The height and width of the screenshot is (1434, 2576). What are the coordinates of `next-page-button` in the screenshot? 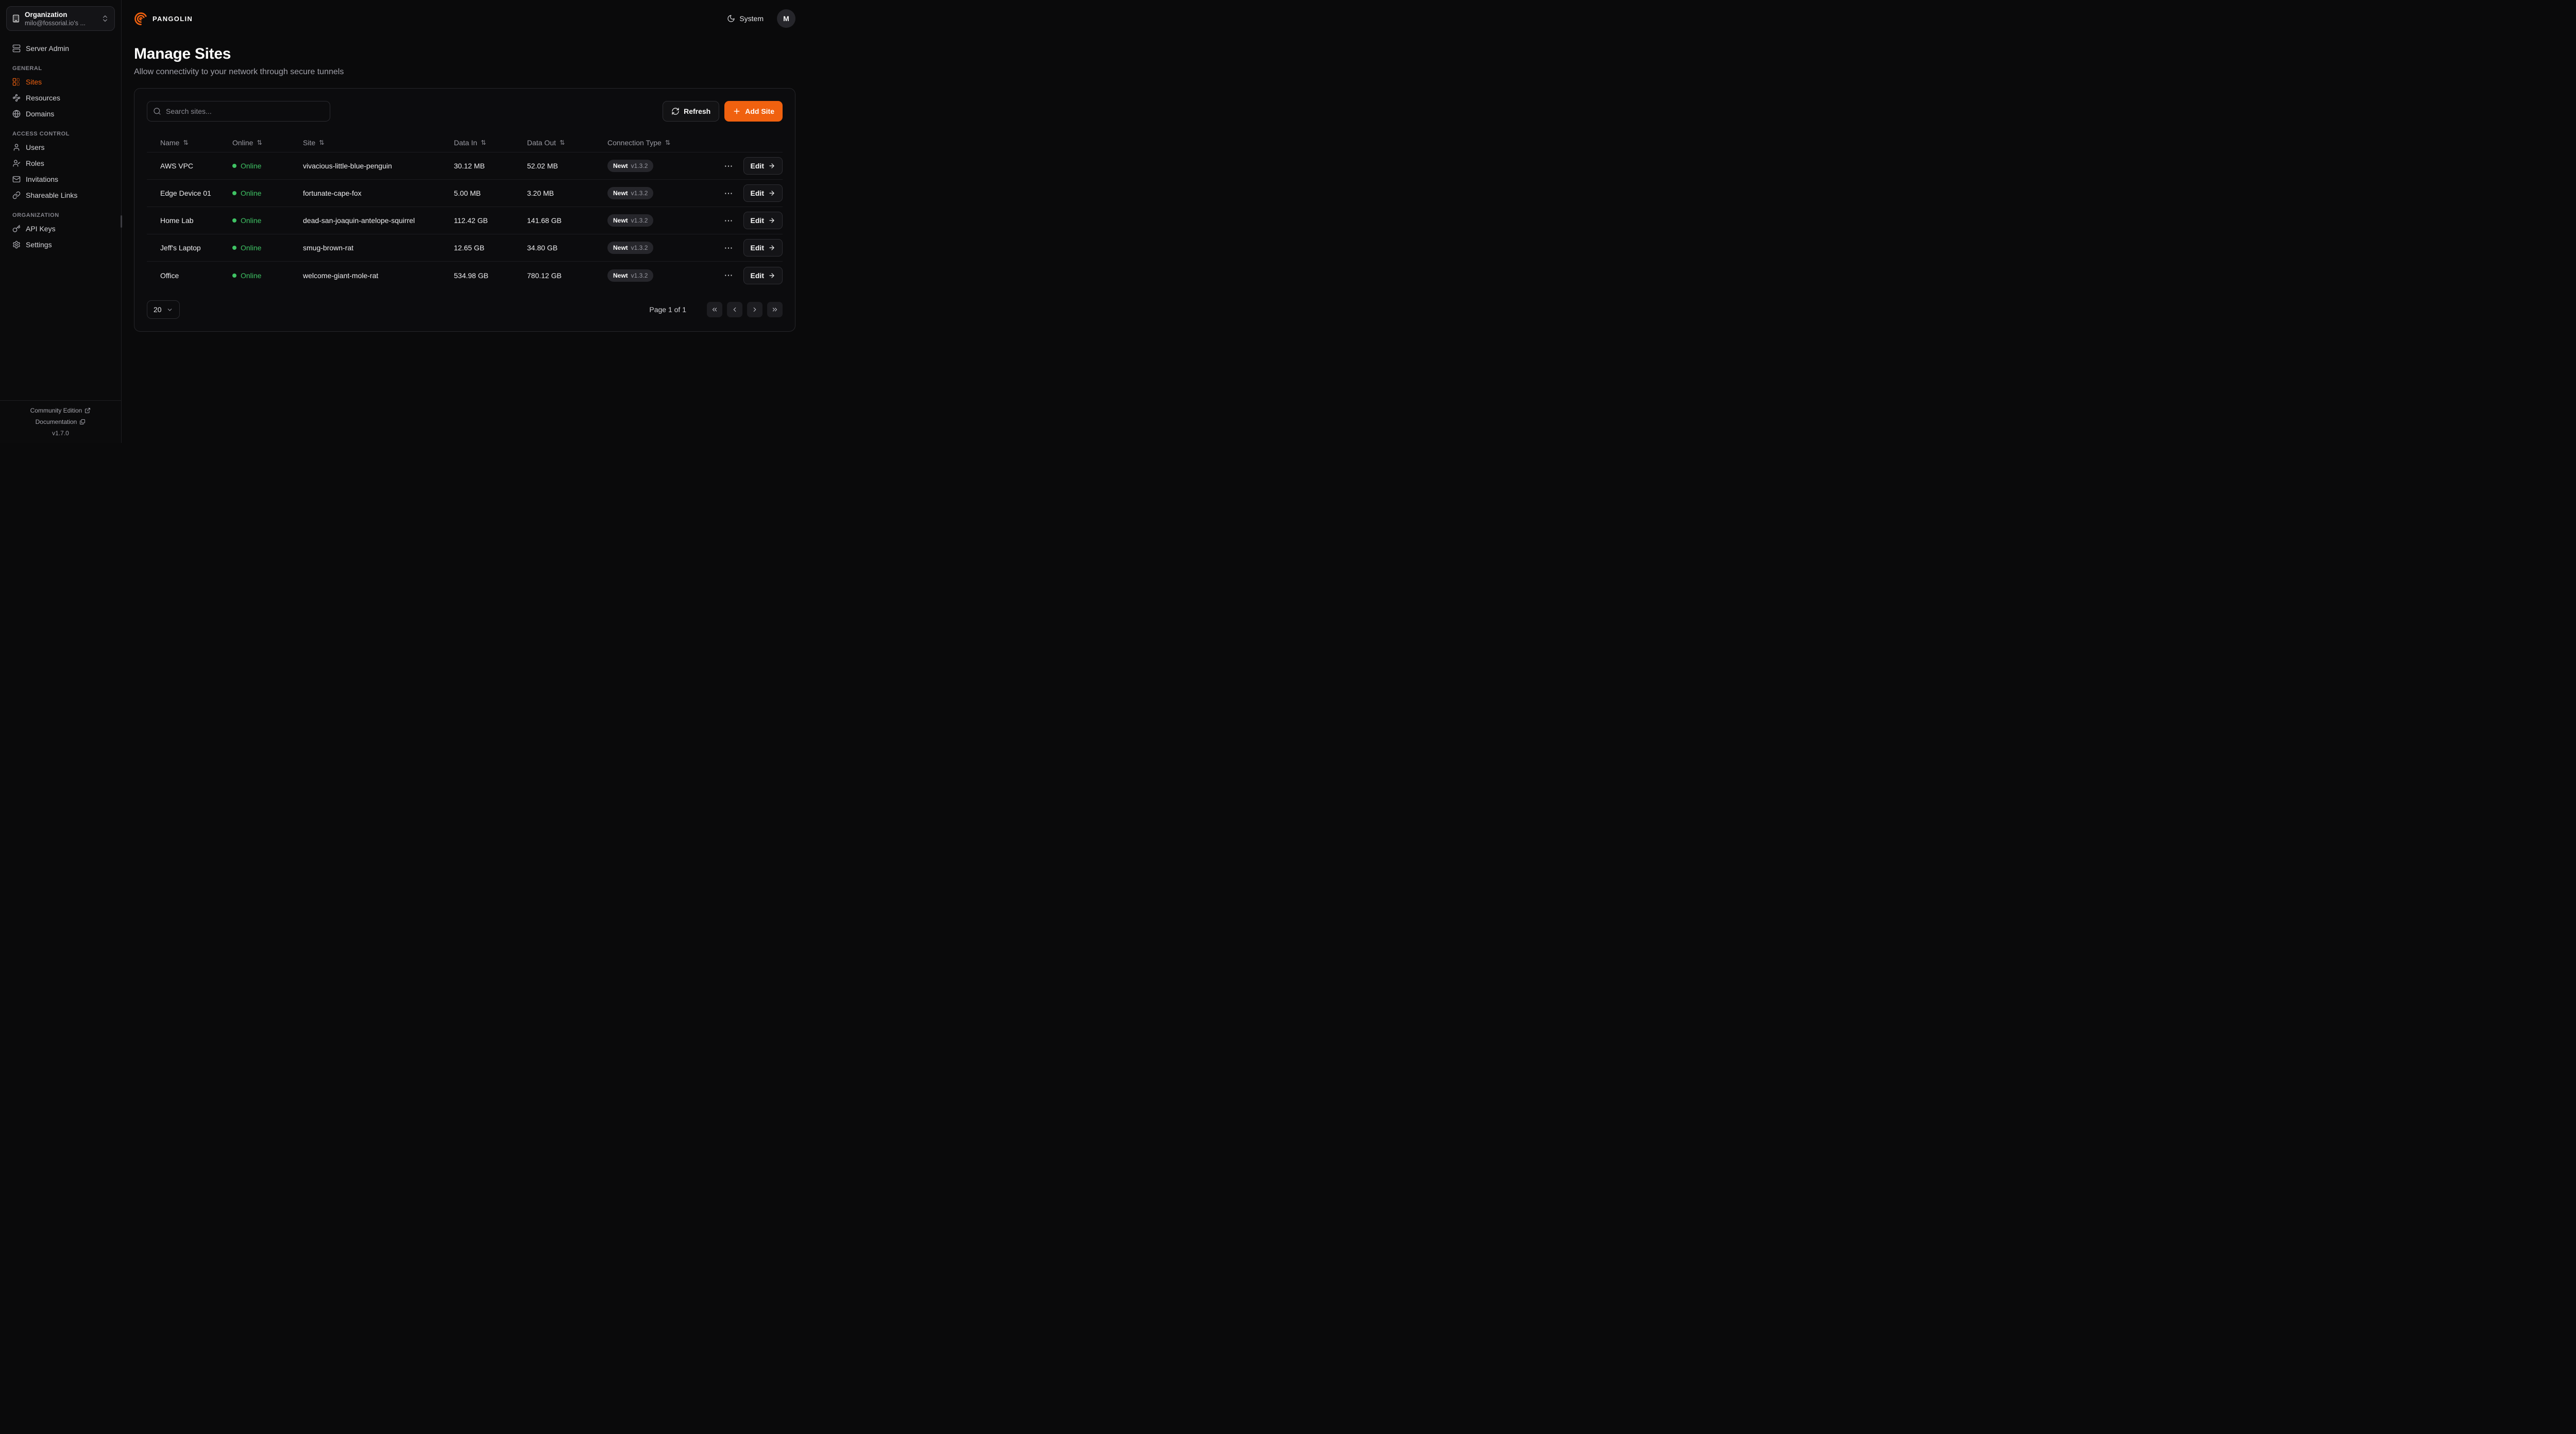 It's located at (754, 309).